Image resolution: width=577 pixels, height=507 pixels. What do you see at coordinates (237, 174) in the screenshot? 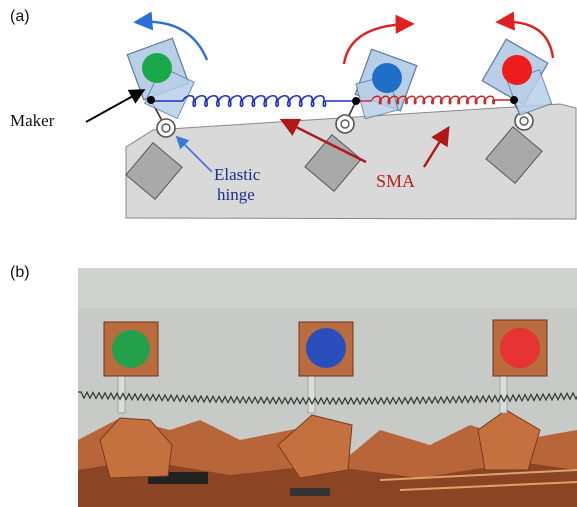
I see `elastic-hinge-label-line1: Elastic` at bounding box center [237, 174].